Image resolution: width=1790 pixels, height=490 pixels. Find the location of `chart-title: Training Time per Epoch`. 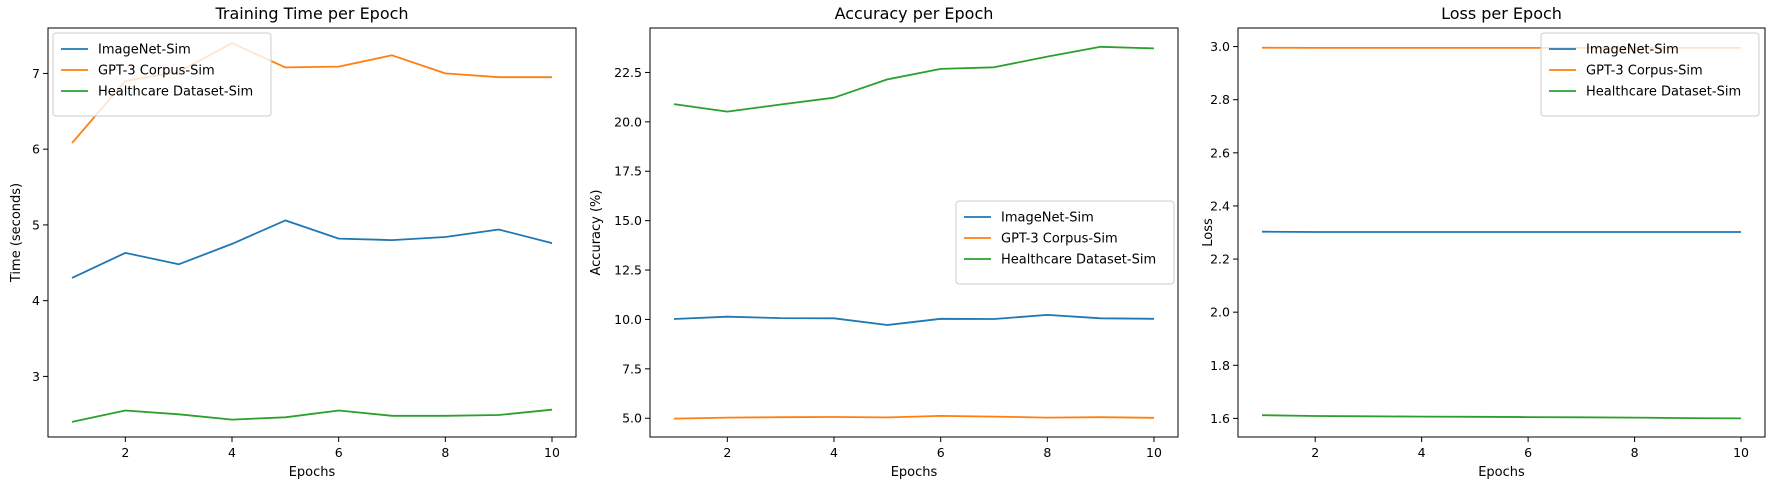

chart-title: Training Time per Epoch is located at coordinates (311, 13).